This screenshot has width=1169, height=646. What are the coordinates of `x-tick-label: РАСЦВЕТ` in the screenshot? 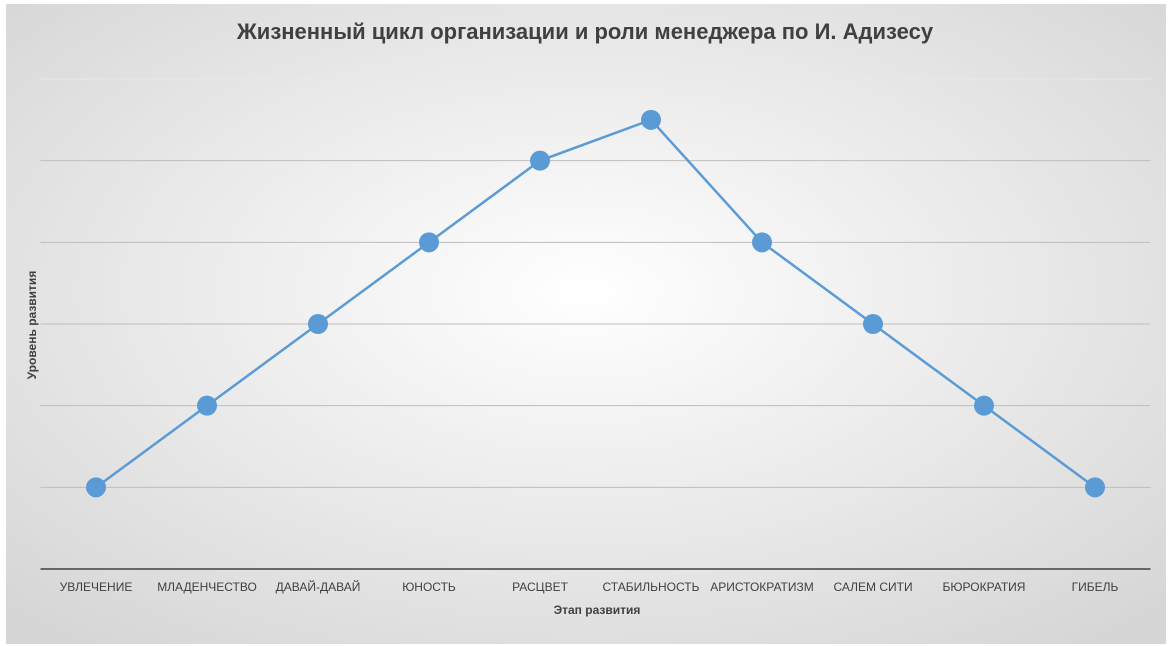 It's located at (540, 587).